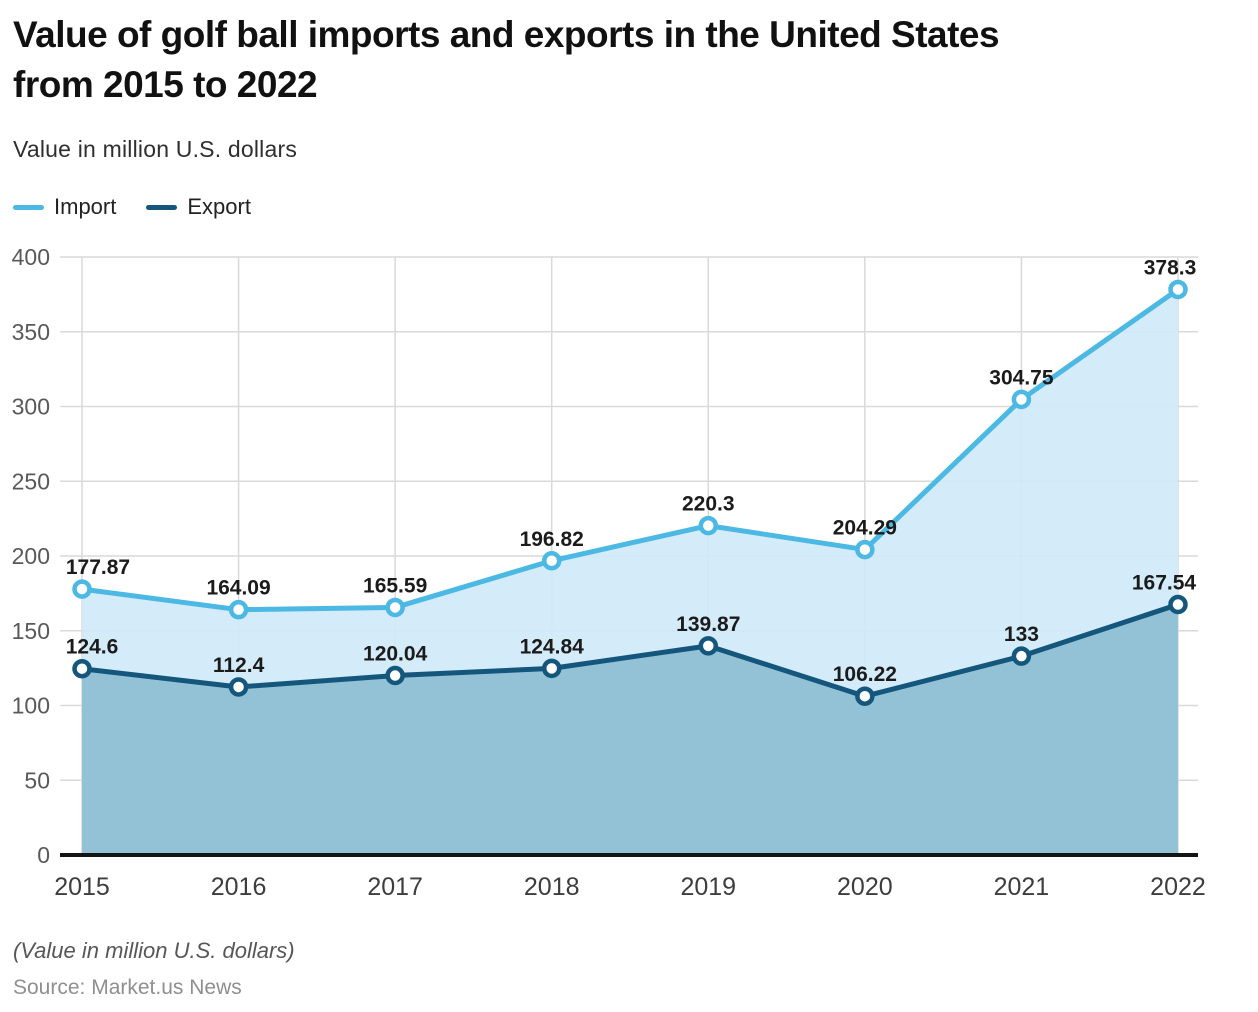  Describe the element at coordinates (1170, 267) in the screenshot. I see `import-value-label: 378.3` at that location.